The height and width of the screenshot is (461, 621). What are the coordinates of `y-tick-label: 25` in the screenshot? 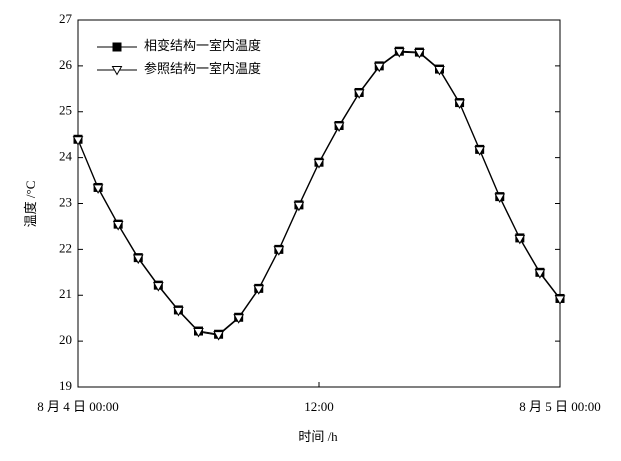 It's located at (65, 110).